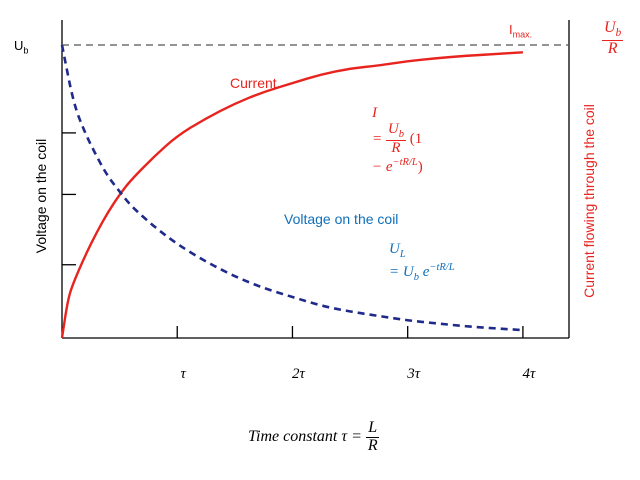 Image resolution: width=640 pixels, height=480 pixels. I want to click on current-formula-lhs: I, so click(374, 113).